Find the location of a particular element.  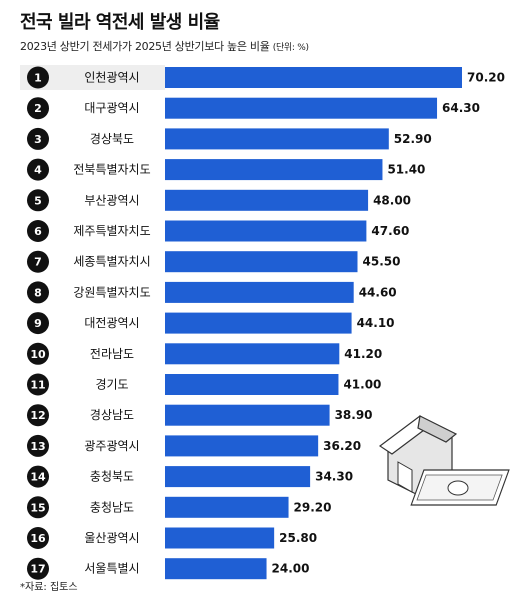

category-label: 대구광역시 is located at coordinates (111, 108).